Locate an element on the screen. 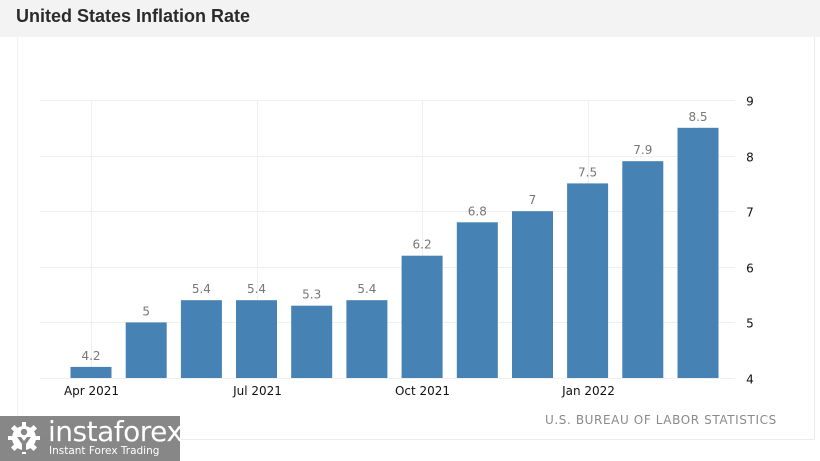 This screenshot has width=820, height=461. bar-value-label: 7.9 is located at coordinates (642, 150).